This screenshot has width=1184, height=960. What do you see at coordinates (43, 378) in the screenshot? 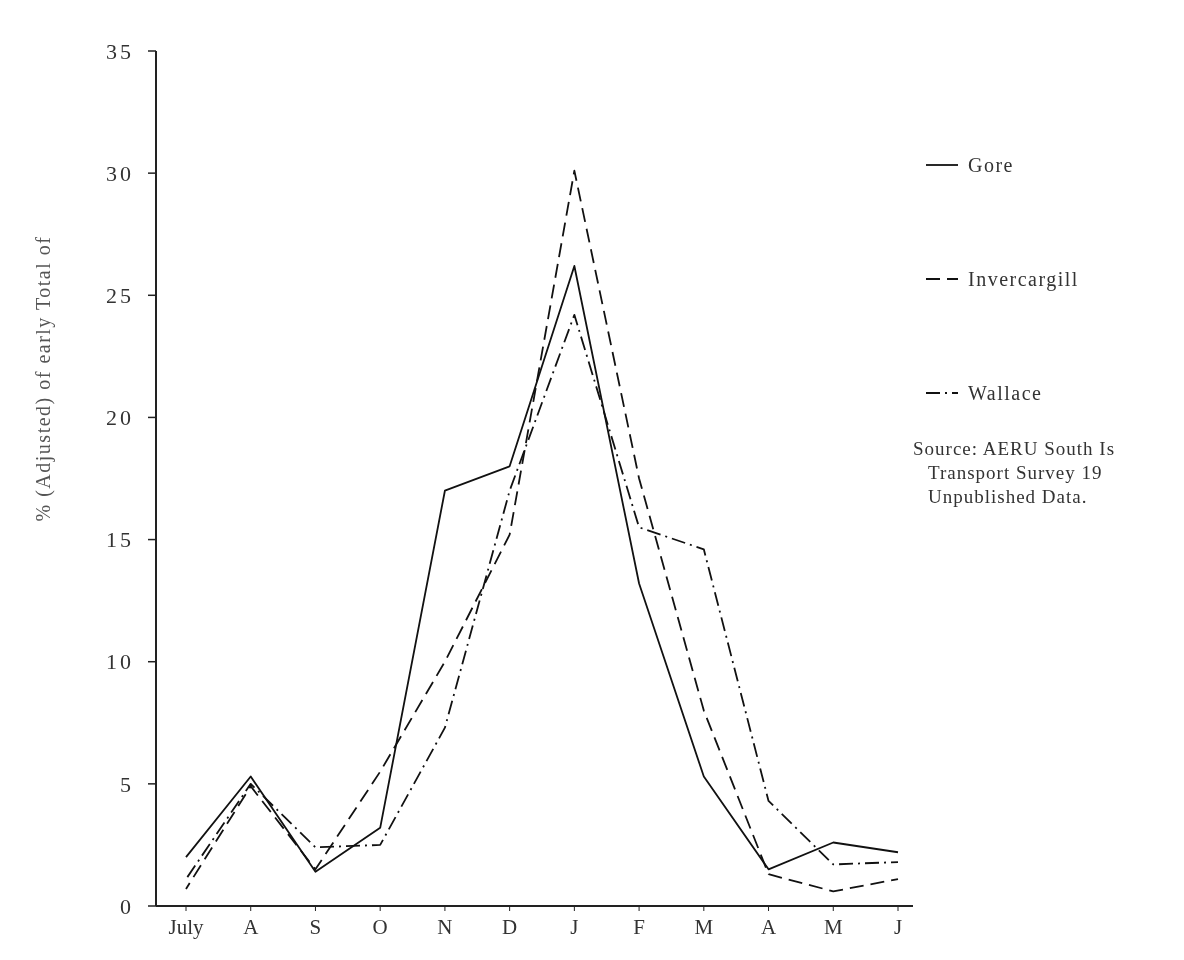
I see `y-axis-title: % (Adjusted) of early Total of` at bounding box center [43, 378].